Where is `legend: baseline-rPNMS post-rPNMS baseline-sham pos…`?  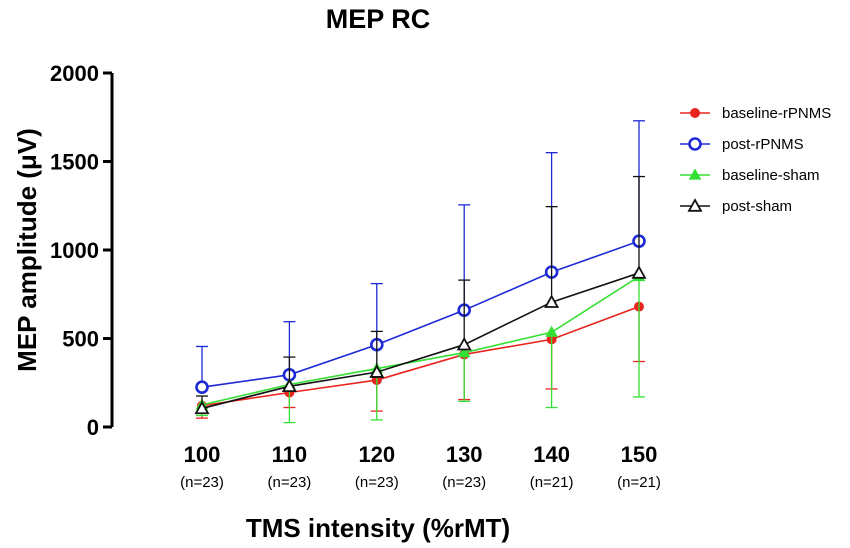
legend: baseline-rPNMS post-rPNMS baseline-sham pos… is located at coordinates (755, 160).